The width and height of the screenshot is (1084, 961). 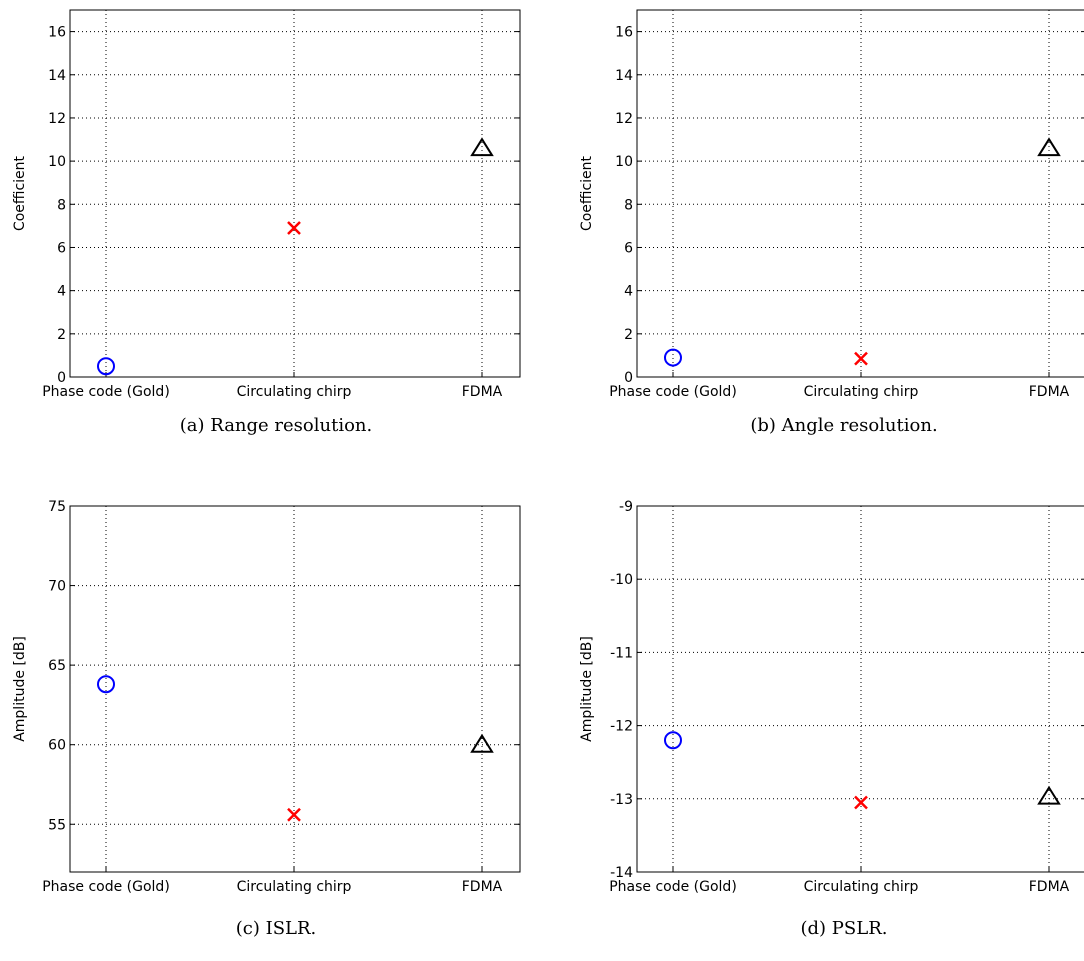 What do you see at coordinates (626, 507) in the screenshot?
I see `y-tick-label: -9` at bounding box center [626, 507].